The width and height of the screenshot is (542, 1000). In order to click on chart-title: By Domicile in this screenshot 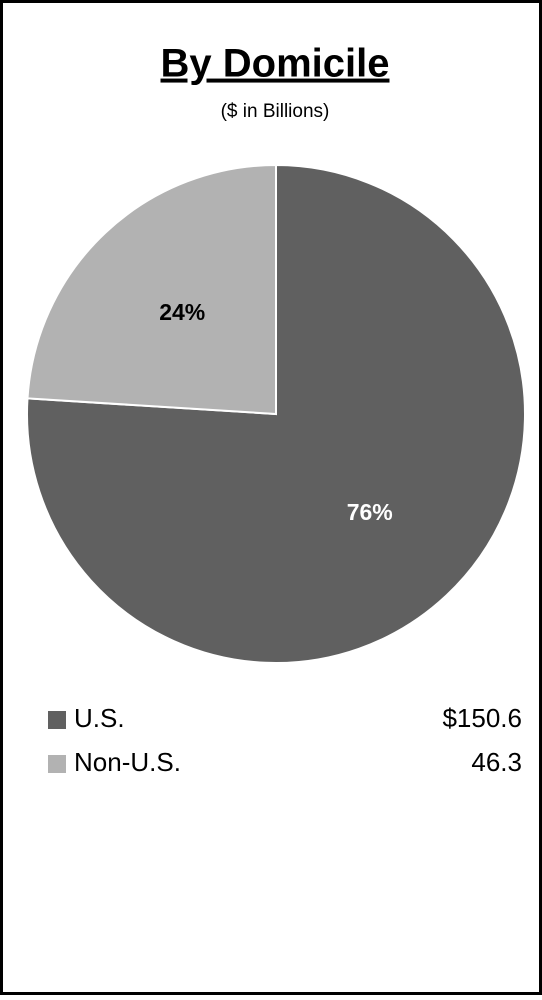, I will do `click(275, 64)`.